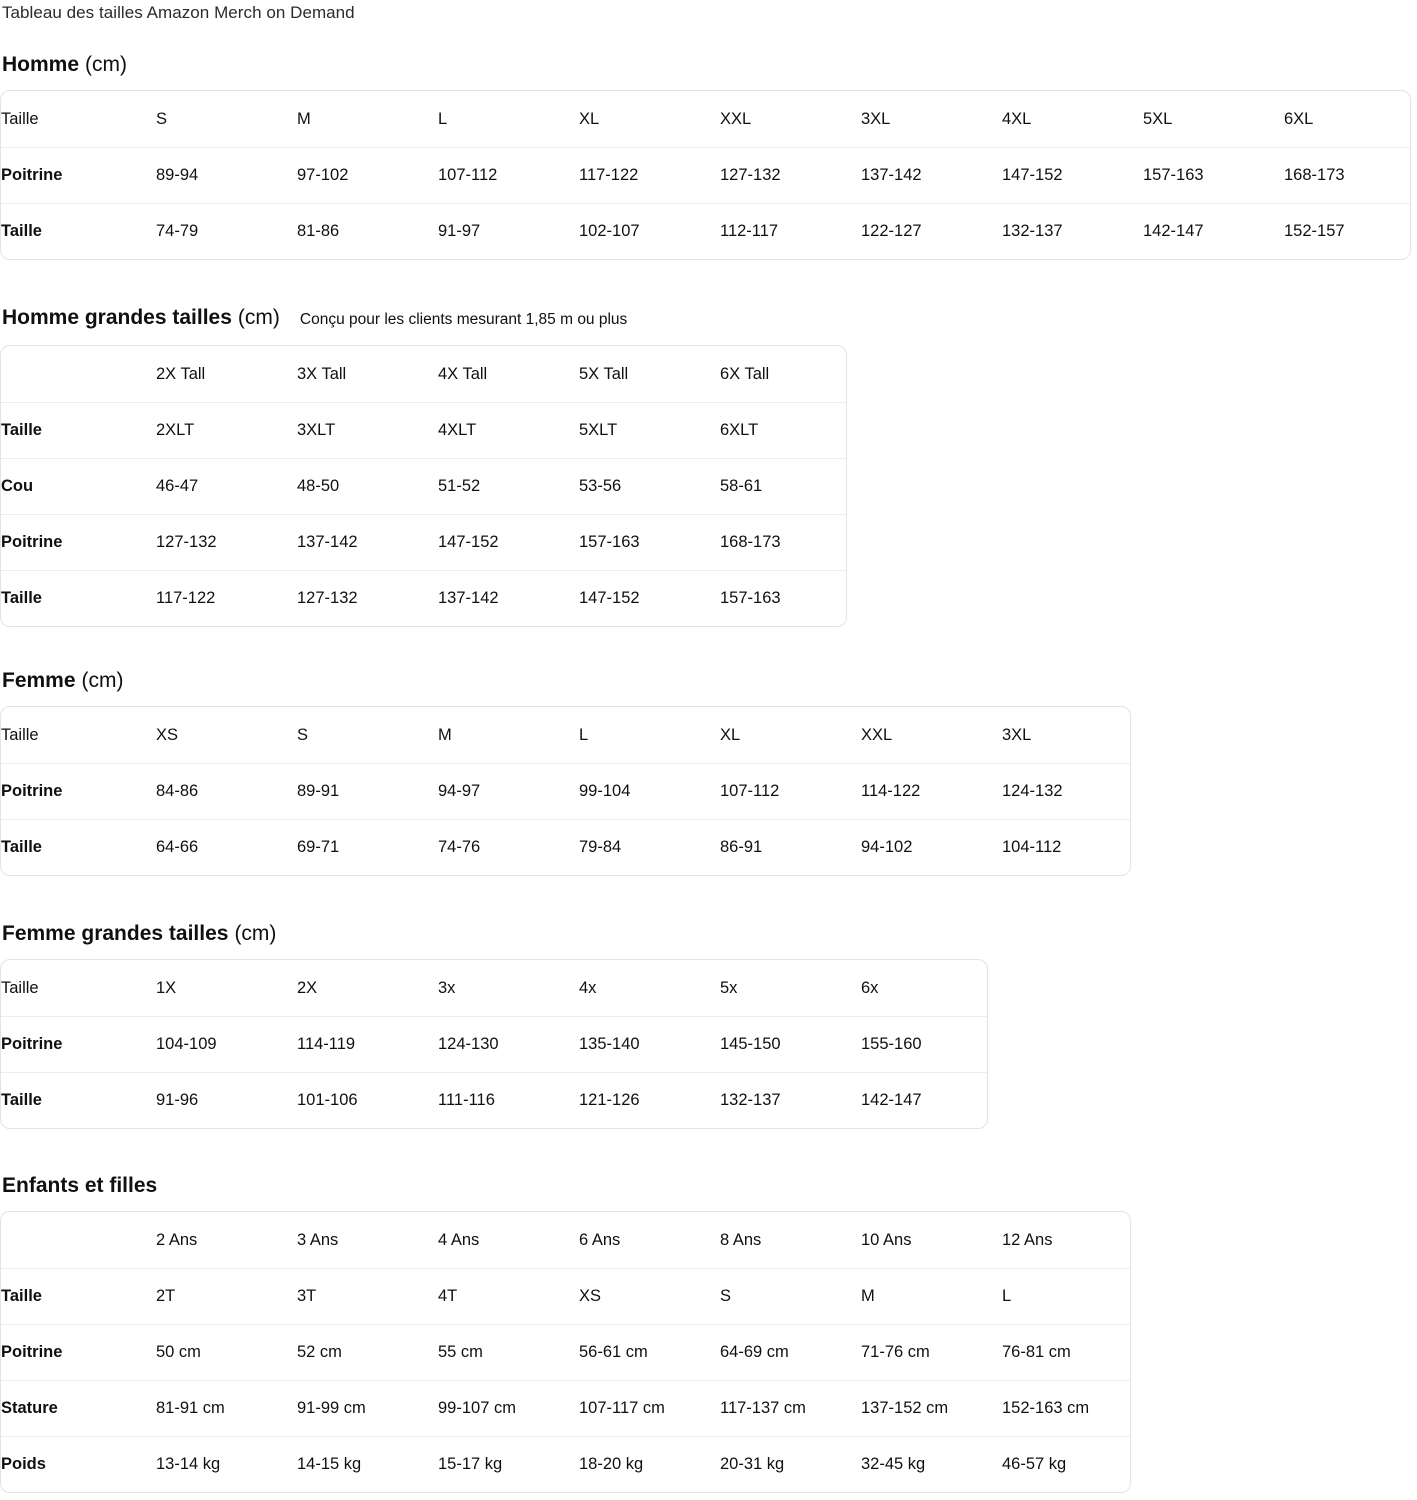 This screenshot has height=1500, width=1417. Describe the element at coordinates (367, 1351) in the screenshot. I see `table-cell: 52 cm` at that location.